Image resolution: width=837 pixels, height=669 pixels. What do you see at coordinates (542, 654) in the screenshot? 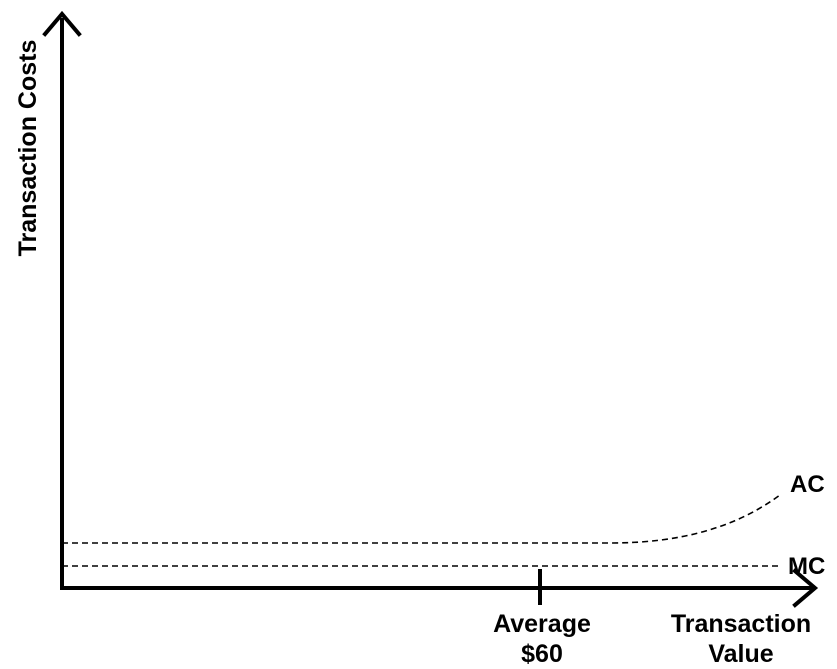
I see `tick-label-average-line2: $60` at bounding box center [542, 654].